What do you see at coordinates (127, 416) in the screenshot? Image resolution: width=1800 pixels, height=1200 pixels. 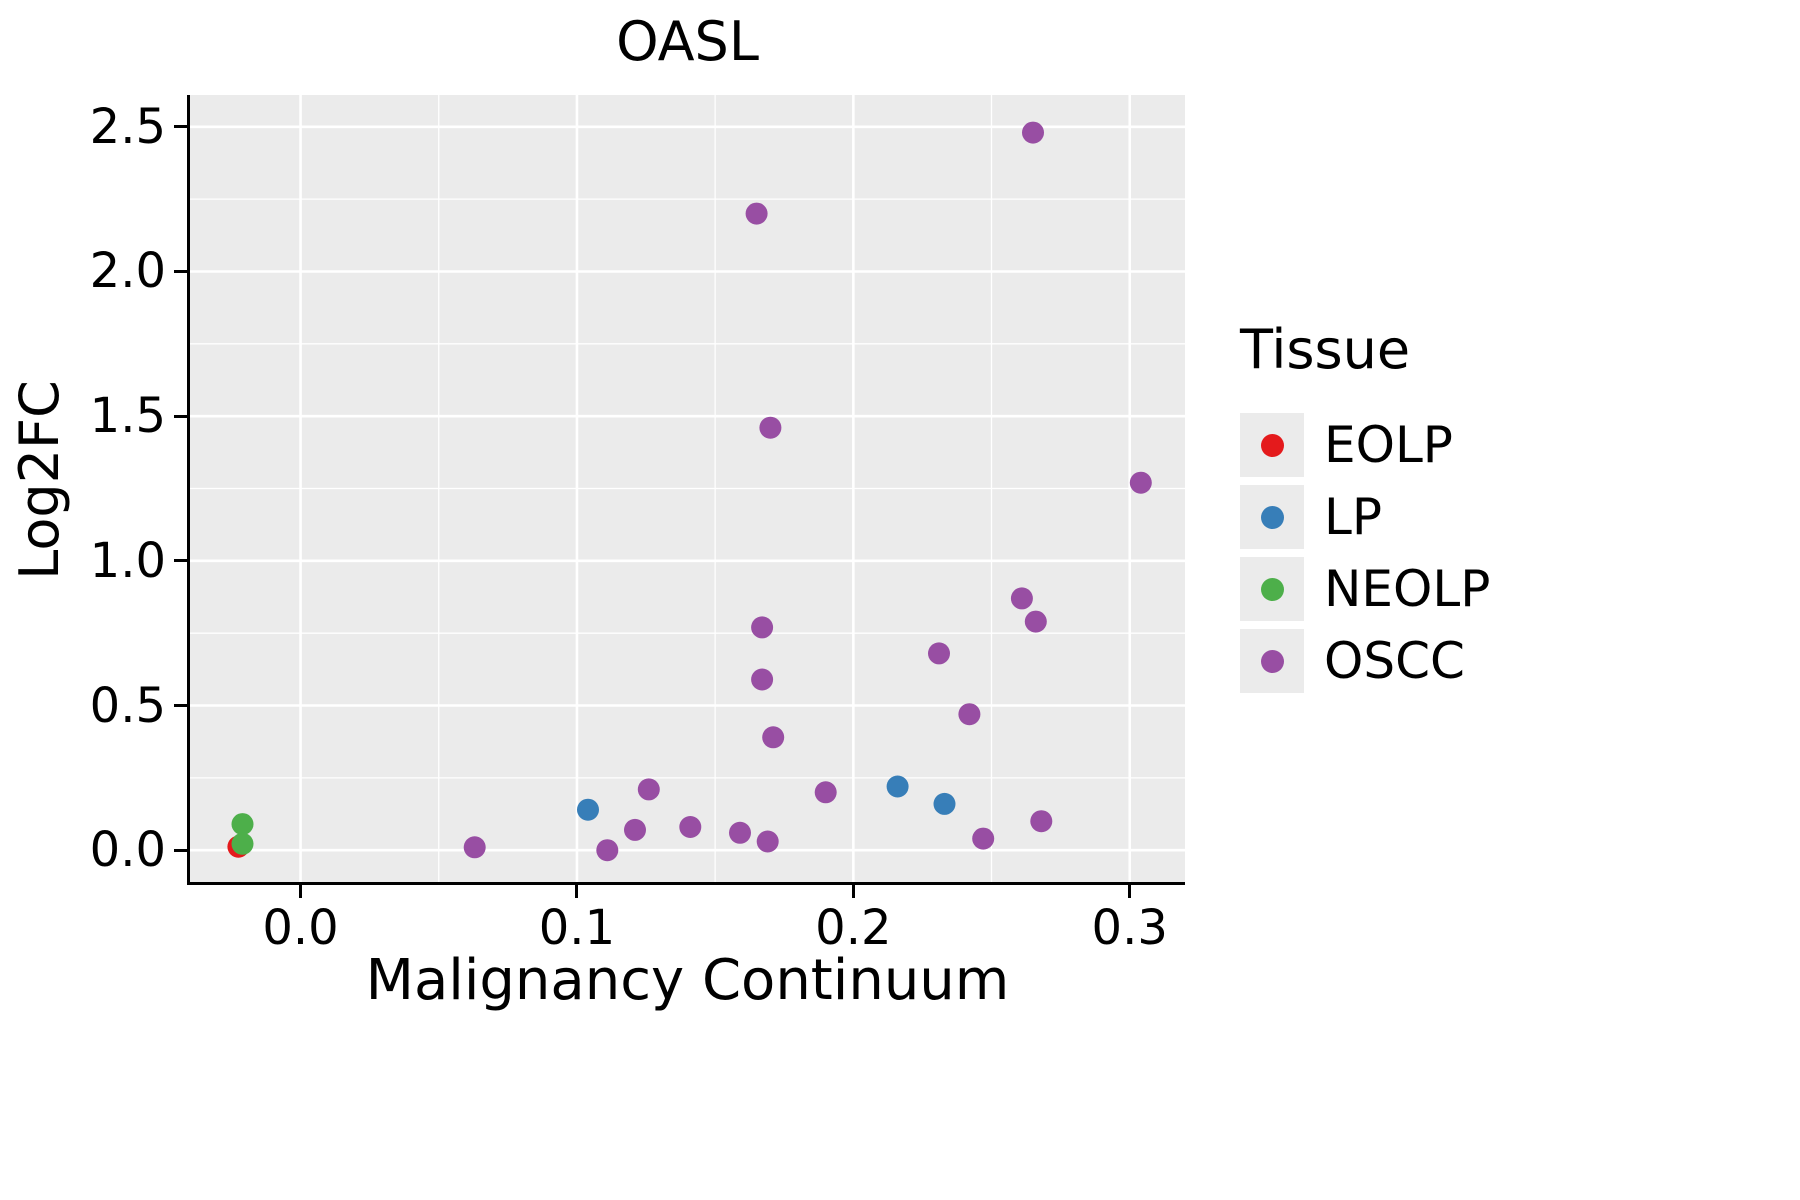 I see `y-axis-tick-label: 1.5` at bounding box center [127, 416].